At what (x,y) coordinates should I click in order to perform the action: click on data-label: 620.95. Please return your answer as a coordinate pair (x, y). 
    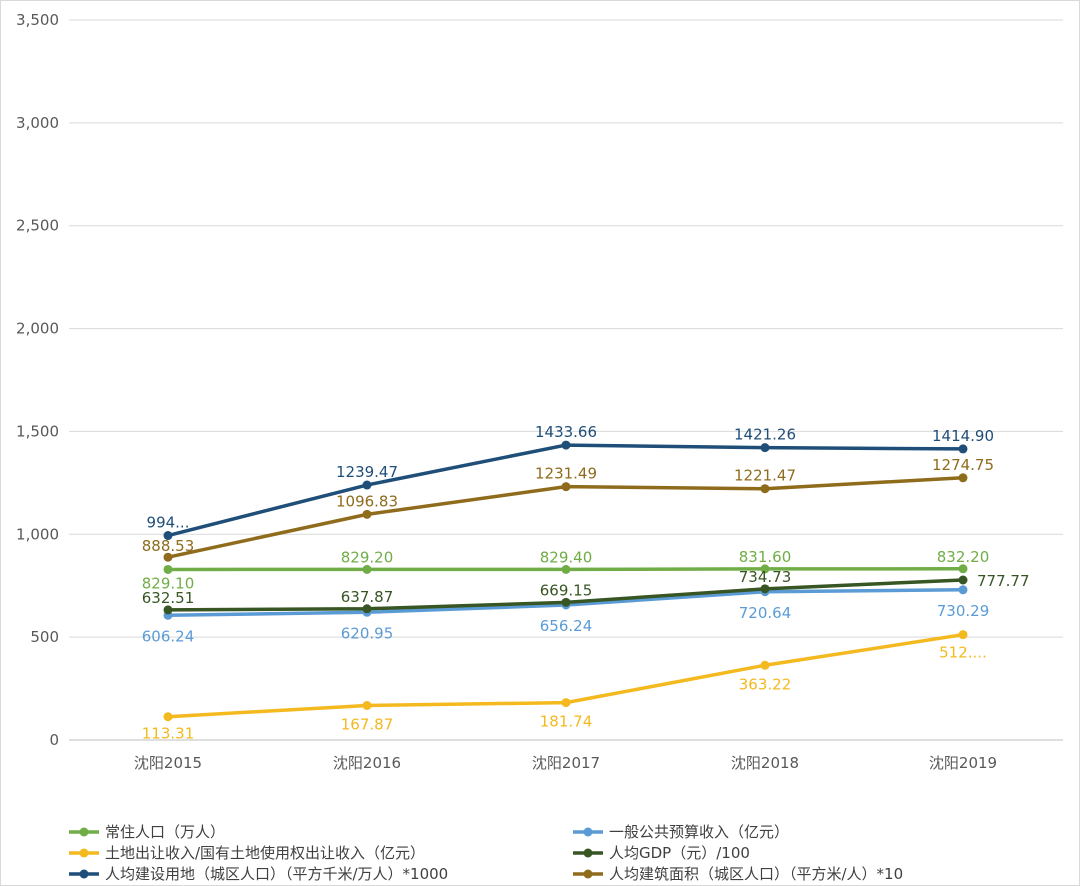
    Looking at the image, I should click on (367, 633).